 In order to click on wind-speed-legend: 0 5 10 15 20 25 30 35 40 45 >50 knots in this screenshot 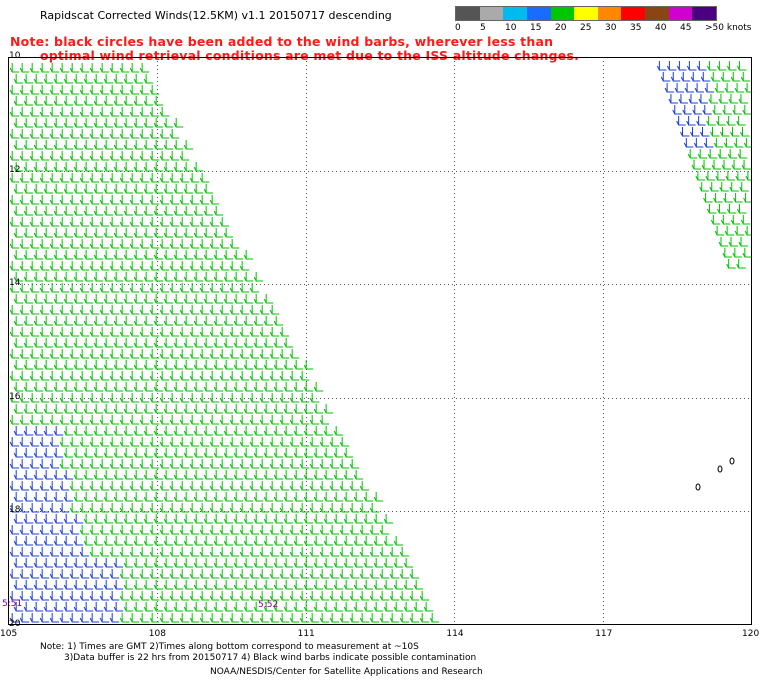, I will do `click(603, 22)`.